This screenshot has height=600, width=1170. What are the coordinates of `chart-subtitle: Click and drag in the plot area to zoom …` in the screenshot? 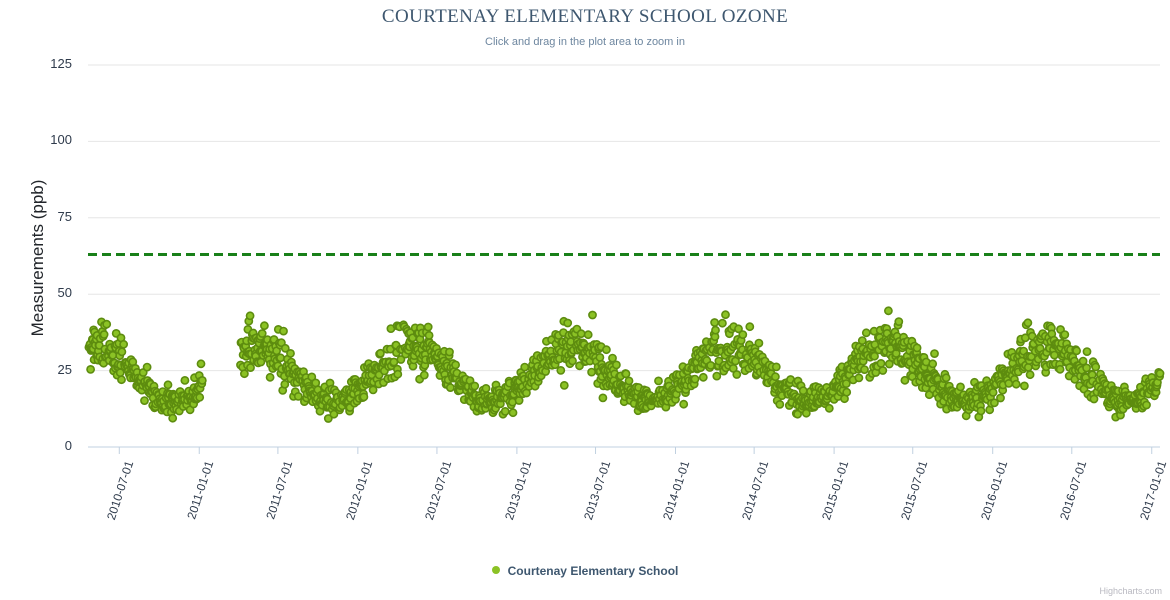 It's located at (585, 42).